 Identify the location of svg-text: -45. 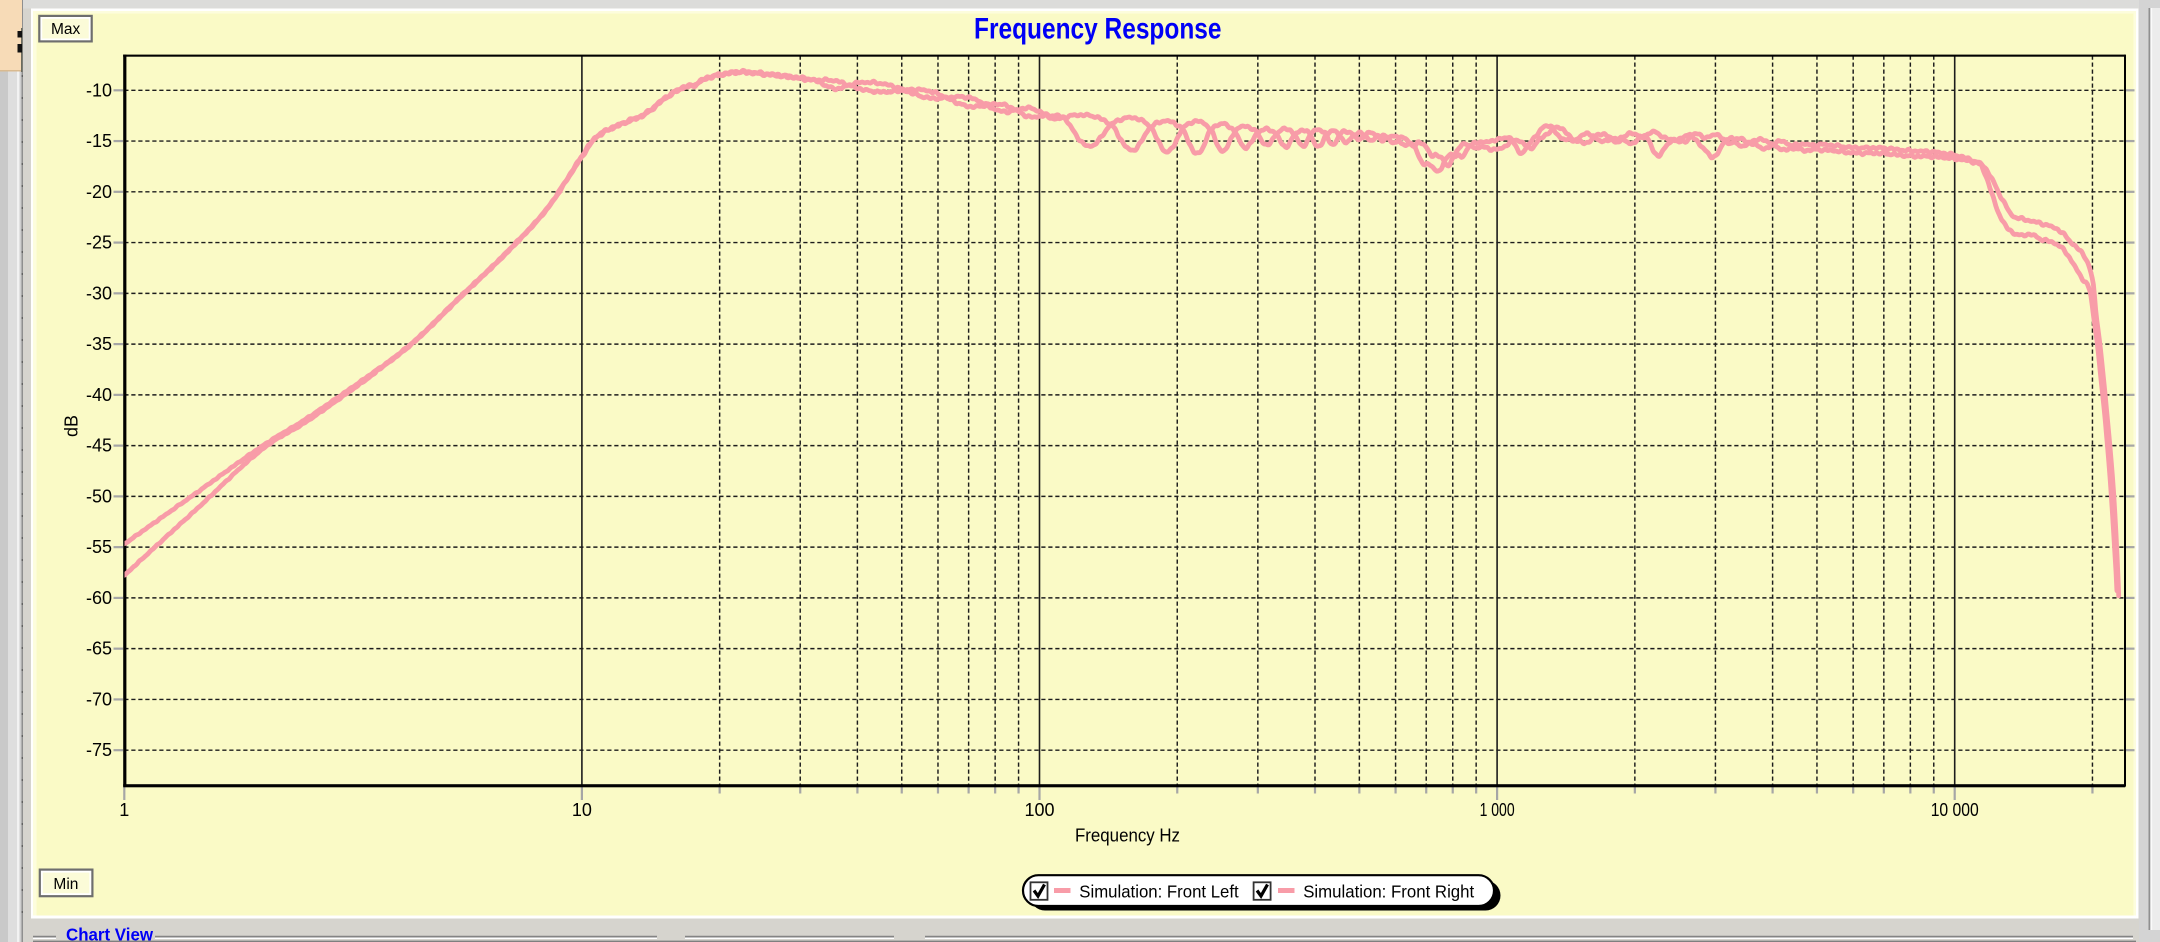
(99, 446).